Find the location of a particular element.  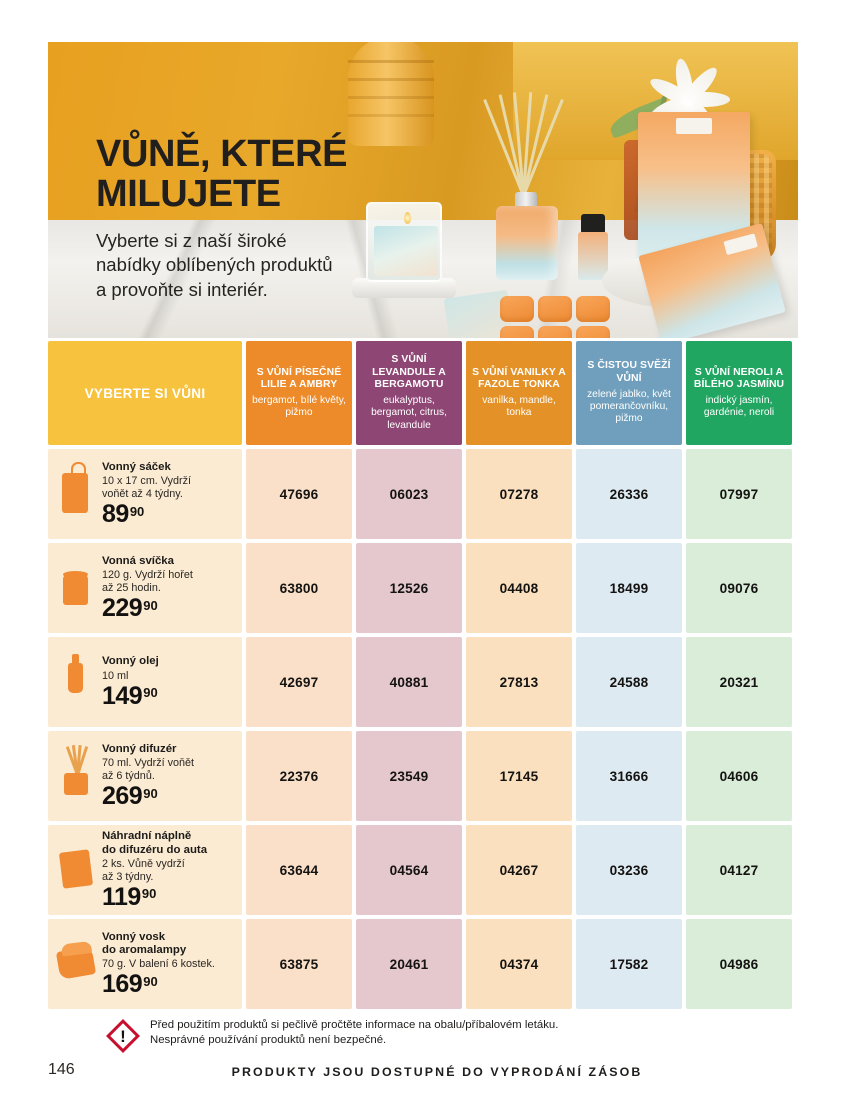

diffuser-neck-prop is located at coordinates (526, 200).